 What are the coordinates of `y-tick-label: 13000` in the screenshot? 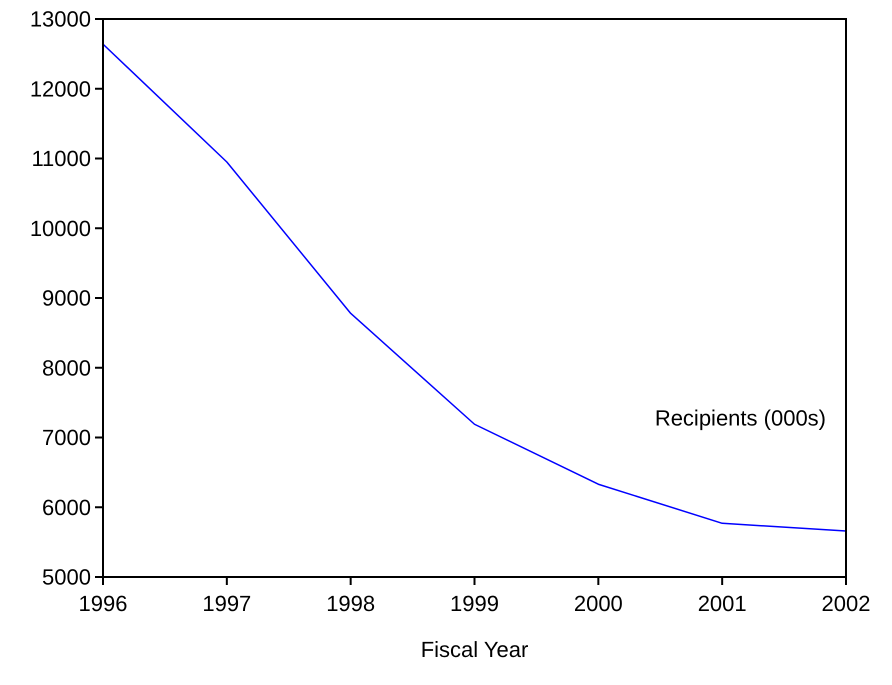 It's located at (60, 19).